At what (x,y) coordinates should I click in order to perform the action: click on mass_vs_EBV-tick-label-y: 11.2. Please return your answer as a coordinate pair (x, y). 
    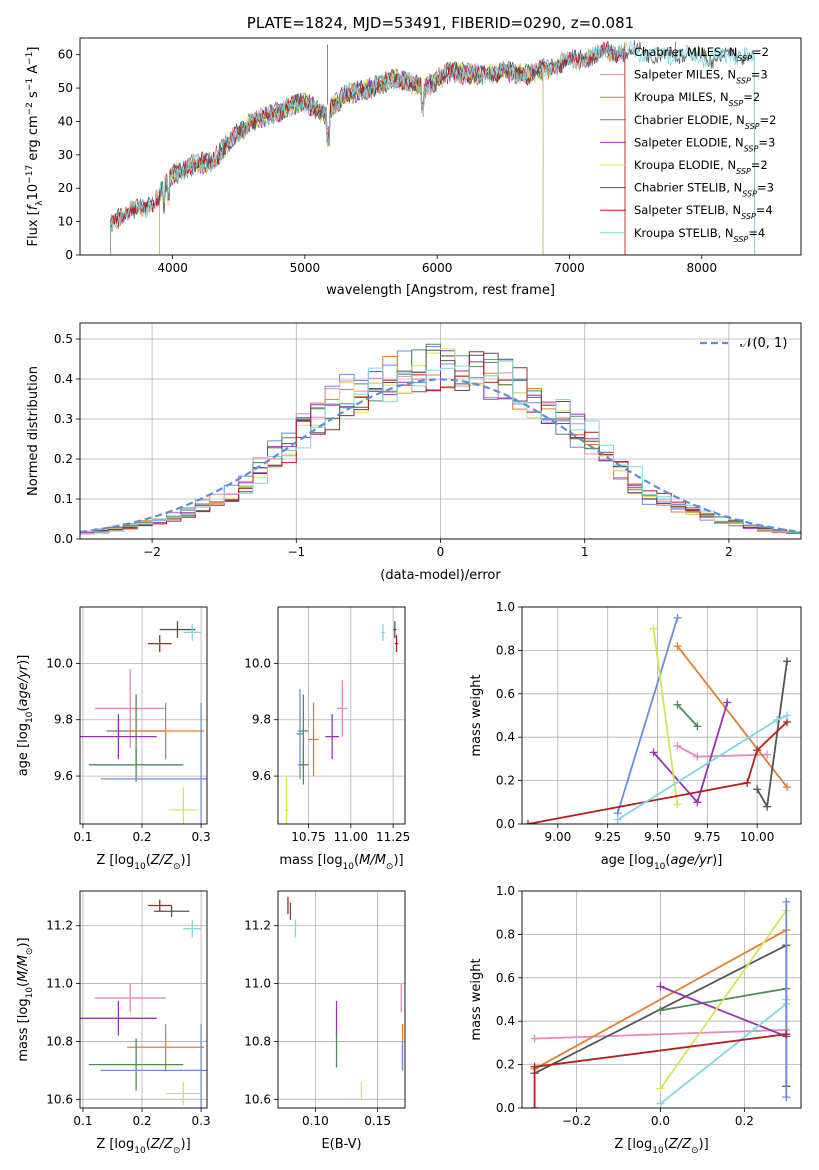
    Looking at the image, I should click on (257, 926).